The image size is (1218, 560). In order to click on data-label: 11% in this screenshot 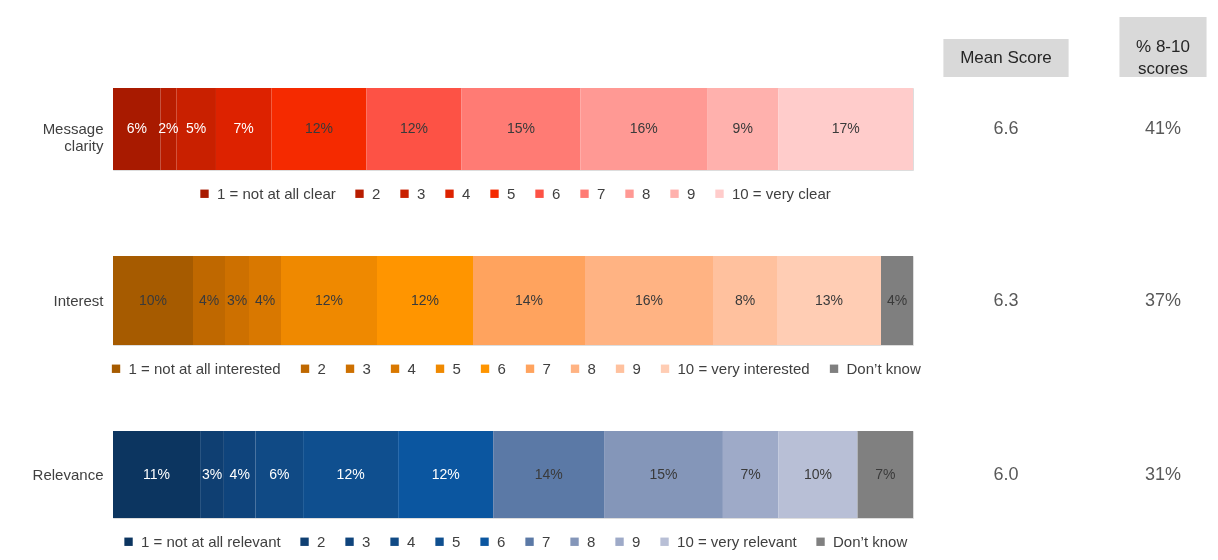, I will do `click(157, 473)`.